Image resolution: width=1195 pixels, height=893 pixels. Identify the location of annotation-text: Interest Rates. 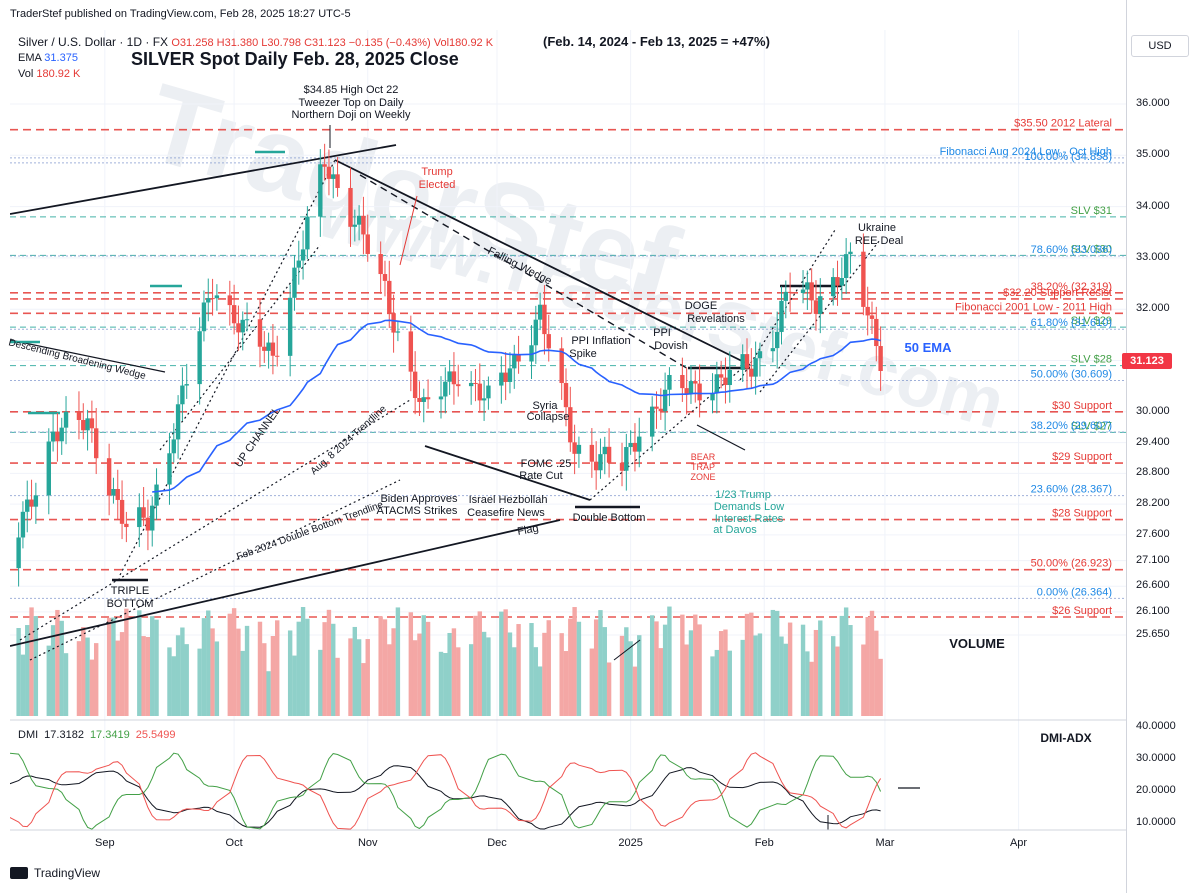
(749, 519).